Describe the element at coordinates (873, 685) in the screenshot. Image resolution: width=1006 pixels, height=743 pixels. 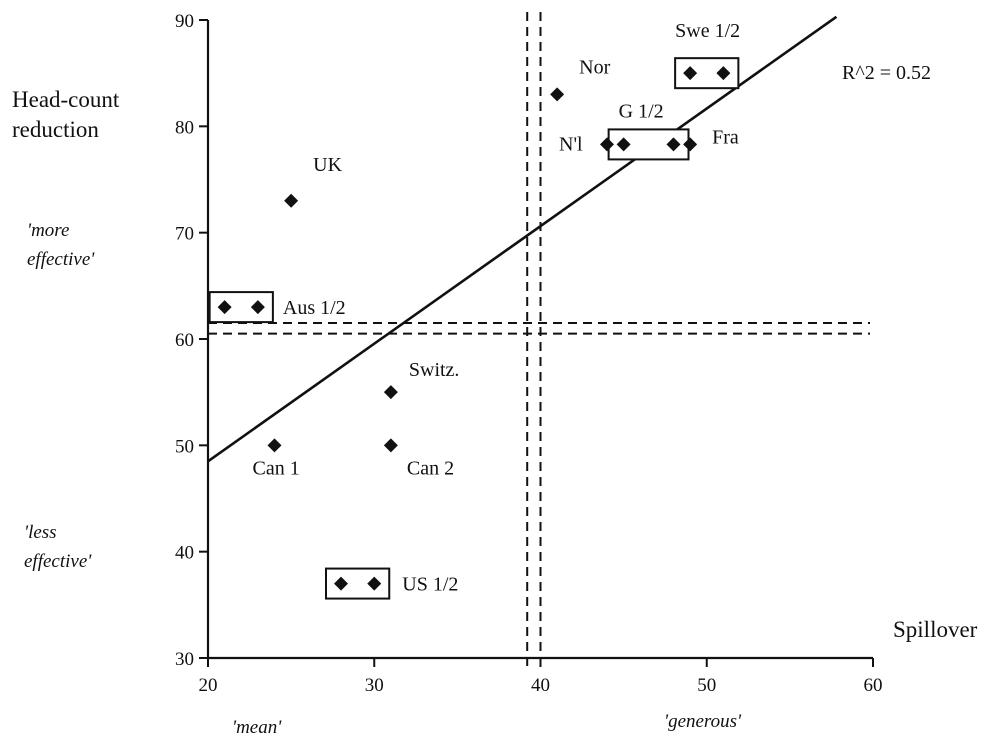
I see `x-tick-label: 60` at that location.